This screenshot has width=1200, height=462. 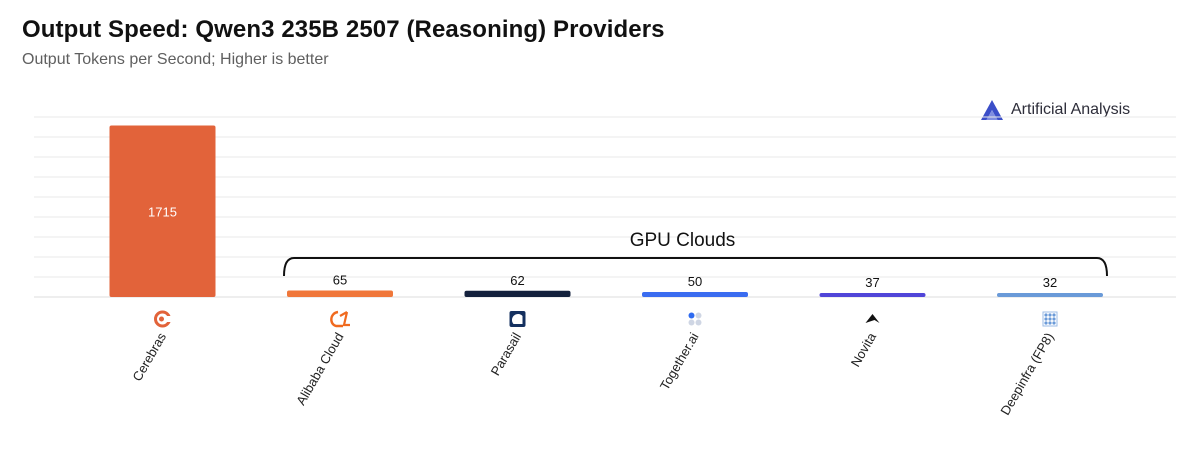 I want to click on gpu-clouds-bracket, so click(x=695, y=267).